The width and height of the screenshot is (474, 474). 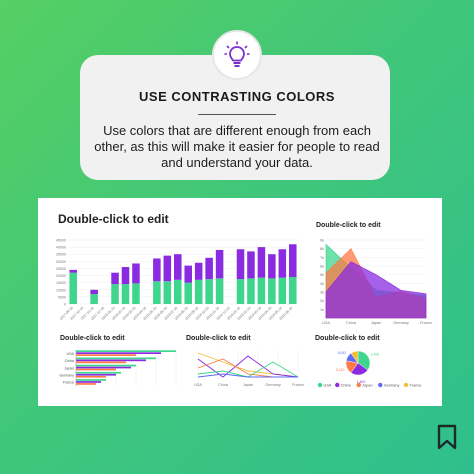 What do you see at coordinates (61, 262) in the screenshot?
I see `y-tick-label: 30000` at bounding box center [61, 262].